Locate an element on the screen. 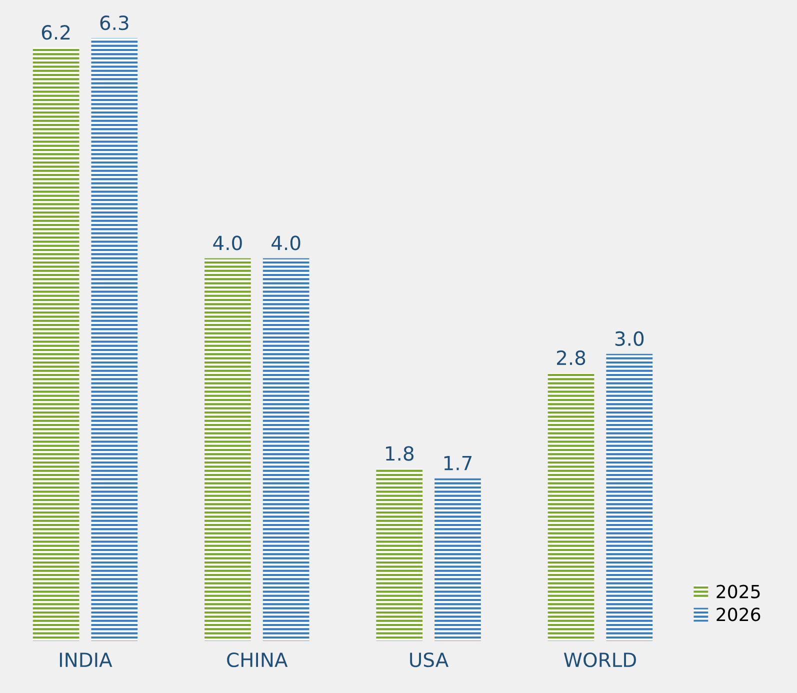  legend-label: 2025 is located at coordinates (738, 591).